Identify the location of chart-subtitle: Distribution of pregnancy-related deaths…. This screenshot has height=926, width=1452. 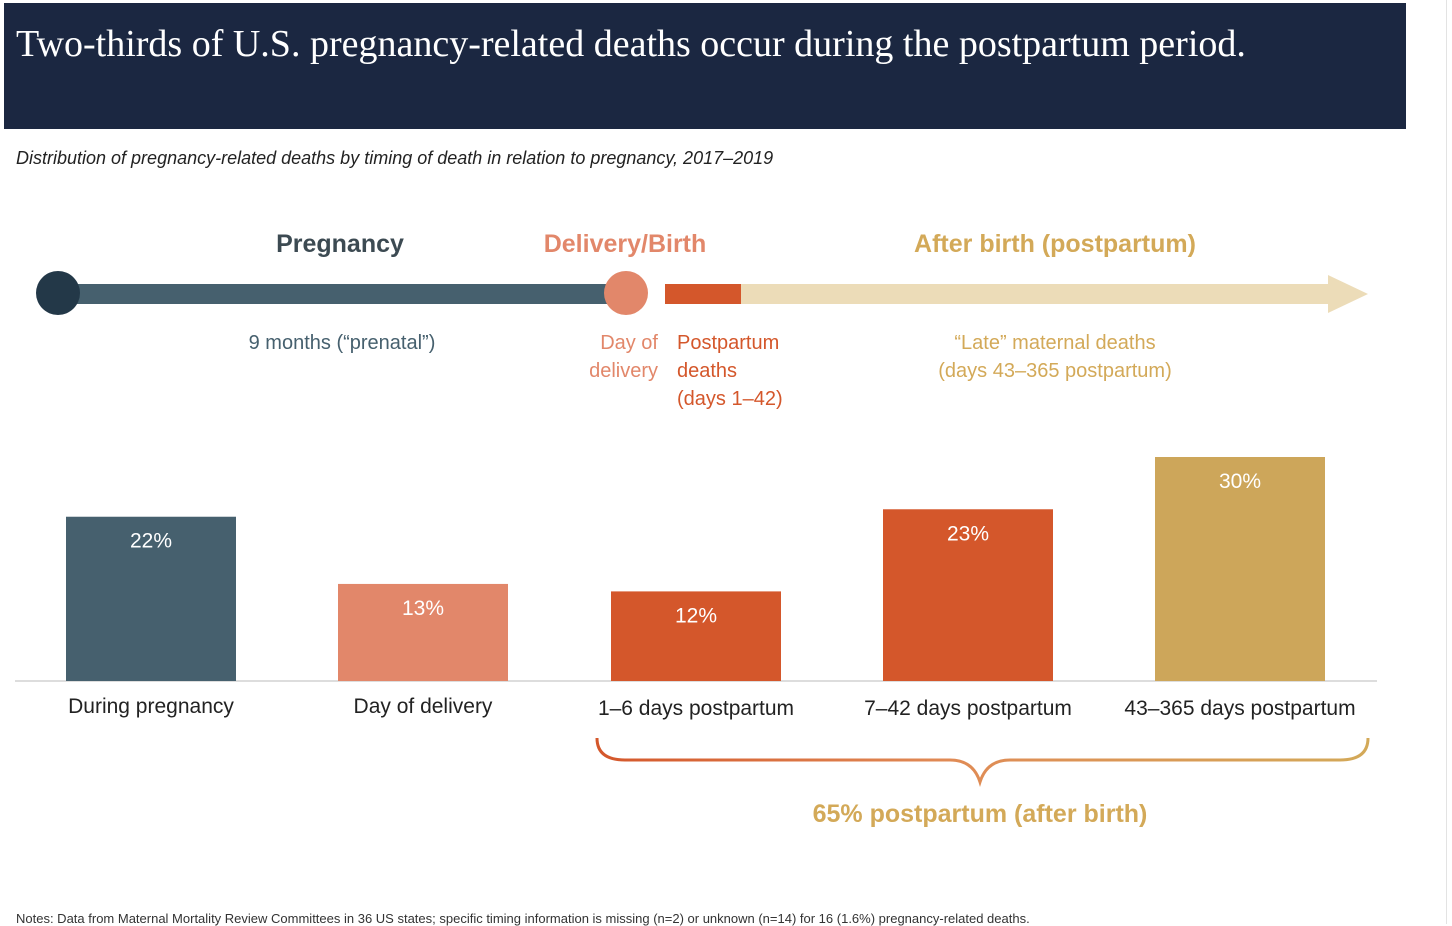
(395, 158).